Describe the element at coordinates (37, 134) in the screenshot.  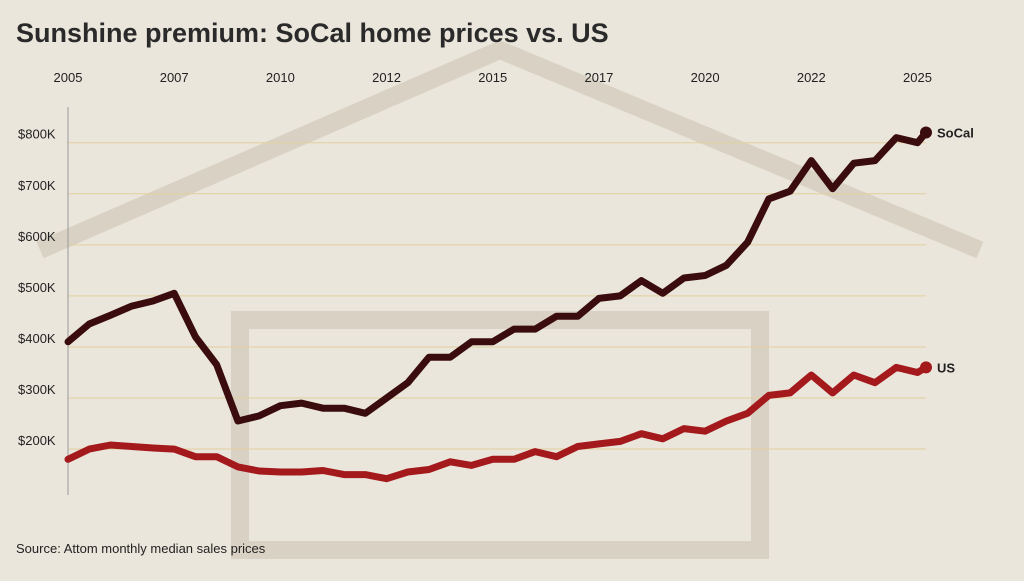
I see `y-tick-label: $800K` at that location.